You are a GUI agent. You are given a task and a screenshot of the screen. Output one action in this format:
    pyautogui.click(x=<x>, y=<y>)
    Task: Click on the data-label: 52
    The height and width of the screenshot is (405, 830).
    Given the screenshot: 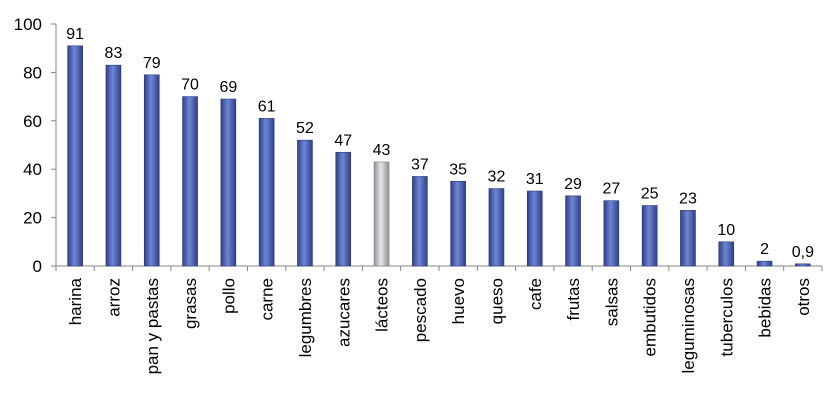 What is the action you would take?
    pyautogui.click(x=305, y=128)
    